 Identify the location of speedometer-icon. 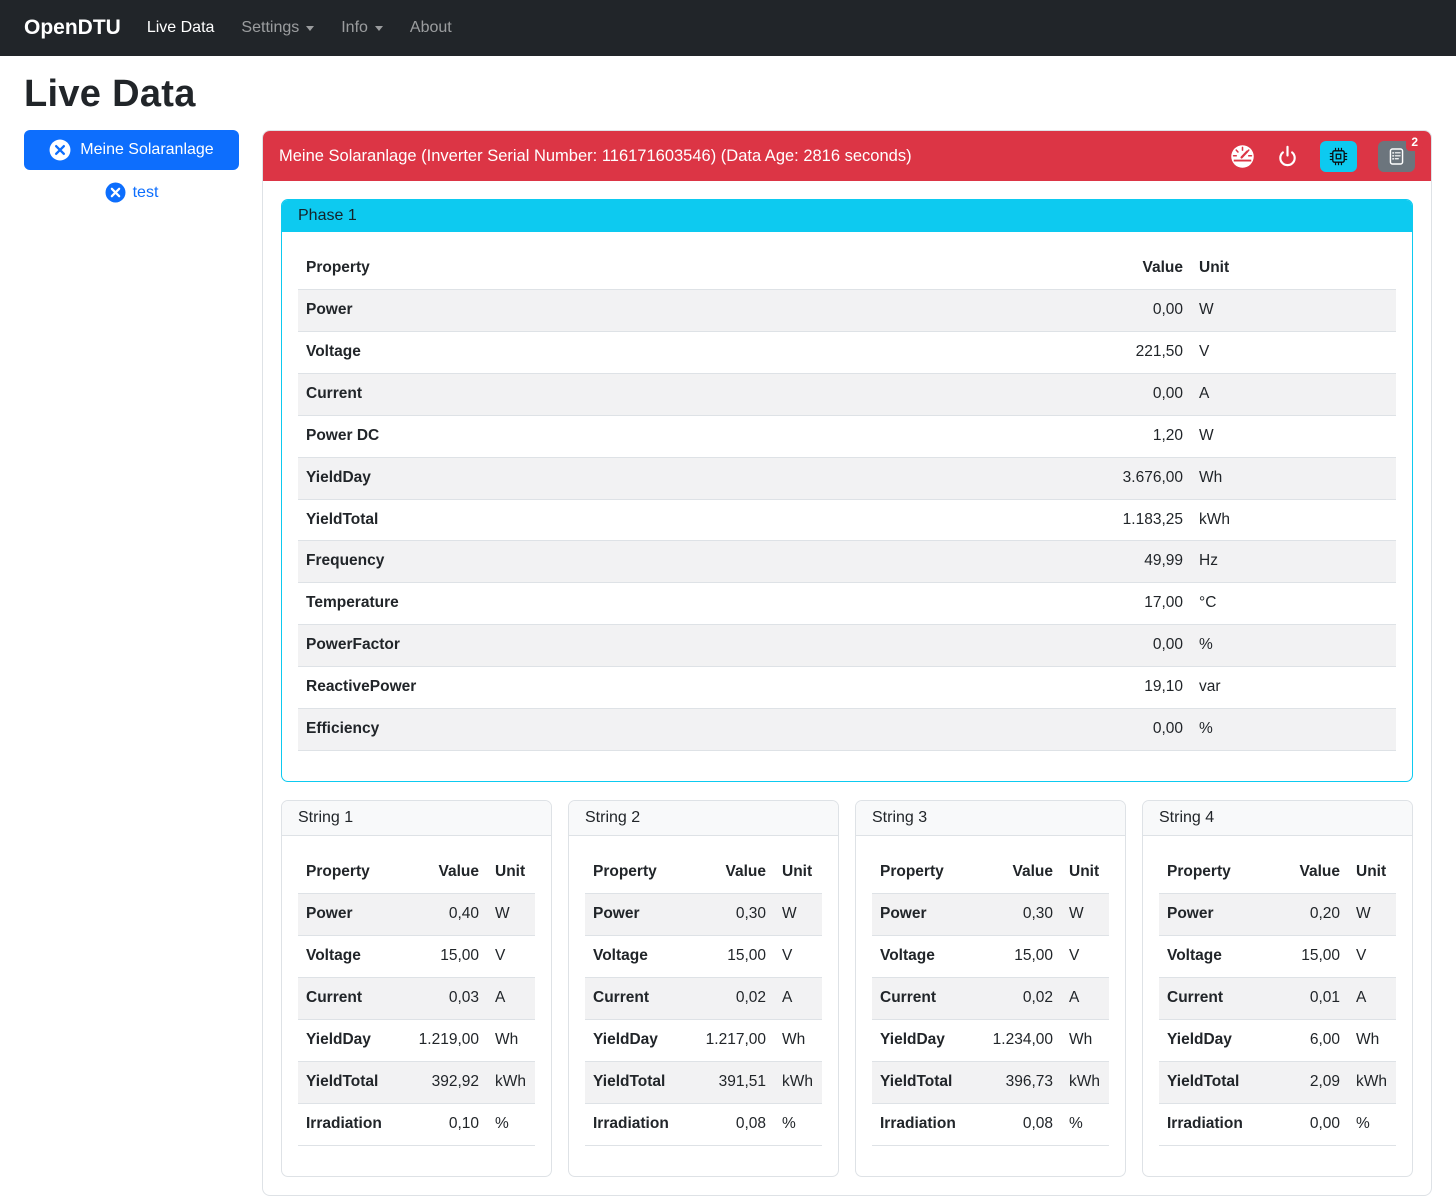
(1242, 156).